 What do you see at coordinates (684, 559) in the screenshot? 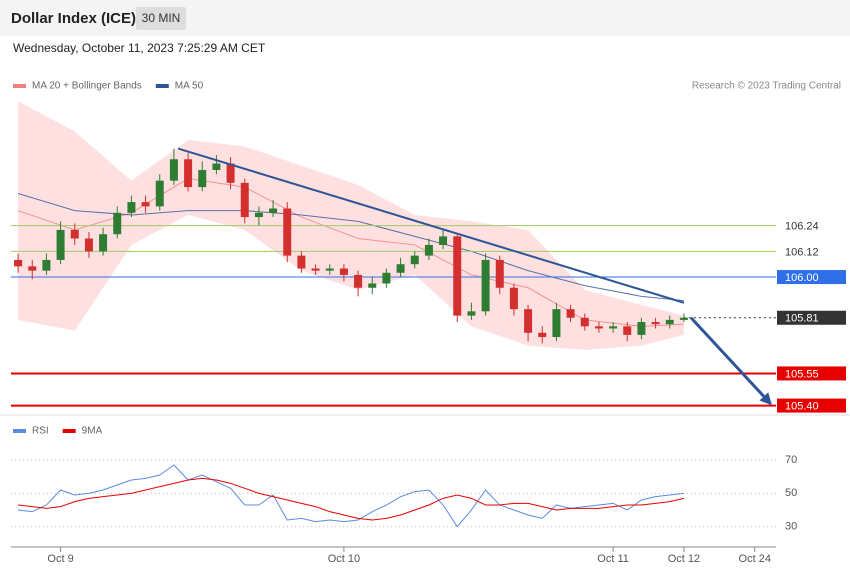
I see `x-tick-label: Oct 12` at bounding box center [684, 559].